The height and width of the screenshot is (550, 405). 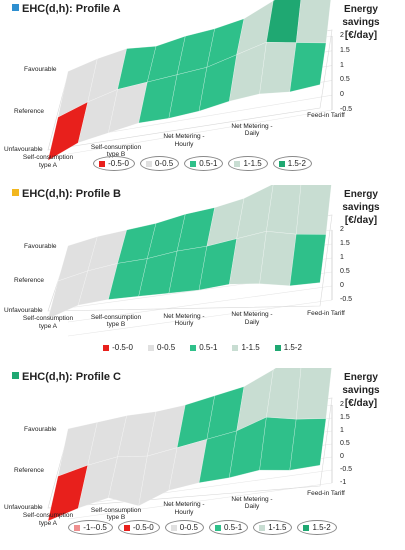 What do you see at coordinates (252, 133) in the screenshot?
I see `x-tick-label-line: Daily` at bounding box center [252, 133].